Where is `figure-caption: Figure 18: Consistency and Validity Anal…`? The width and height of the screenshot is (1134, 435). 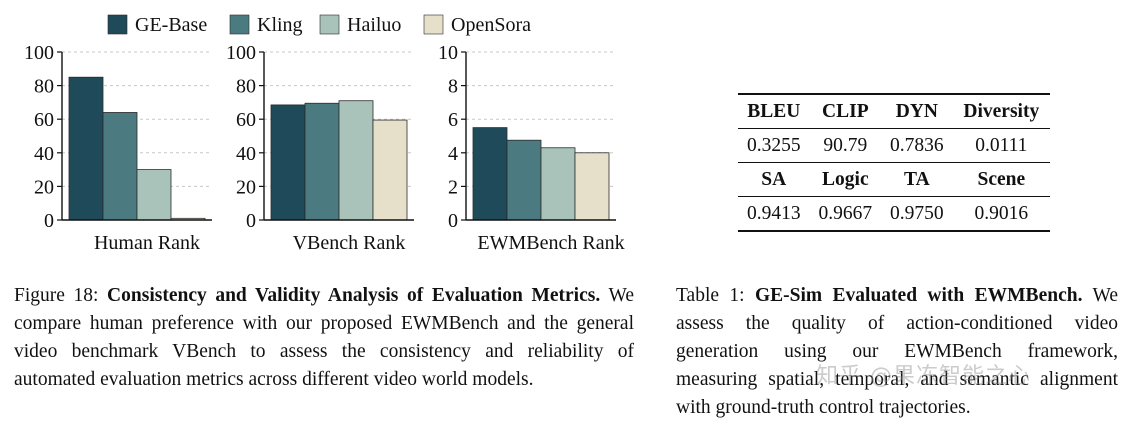
figure-caption: Figure 18: Consistency and Validity Anal… is located at coordinates (324, 338).